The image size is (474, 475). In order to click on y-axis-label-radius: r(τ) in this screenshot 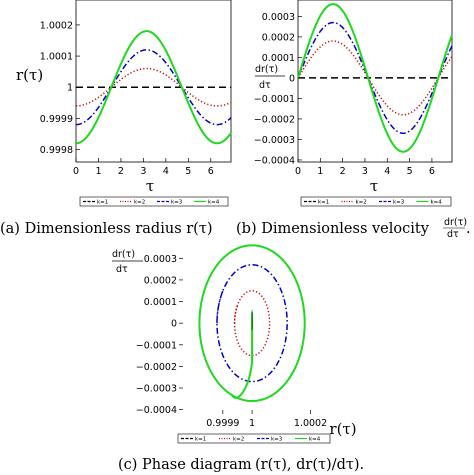, I will do `click(29, 75)`.